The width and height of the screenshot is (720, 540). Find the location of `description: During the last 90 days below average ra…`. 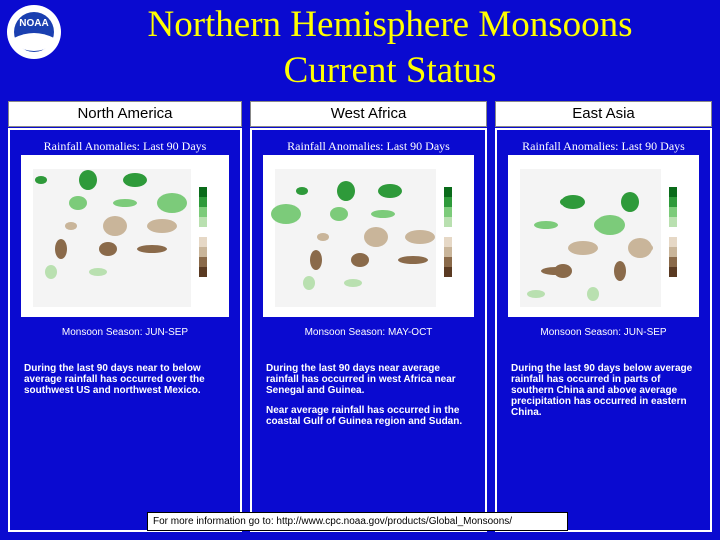

description: During the last 90 days below average ra… is located at coordinates (604, 395).